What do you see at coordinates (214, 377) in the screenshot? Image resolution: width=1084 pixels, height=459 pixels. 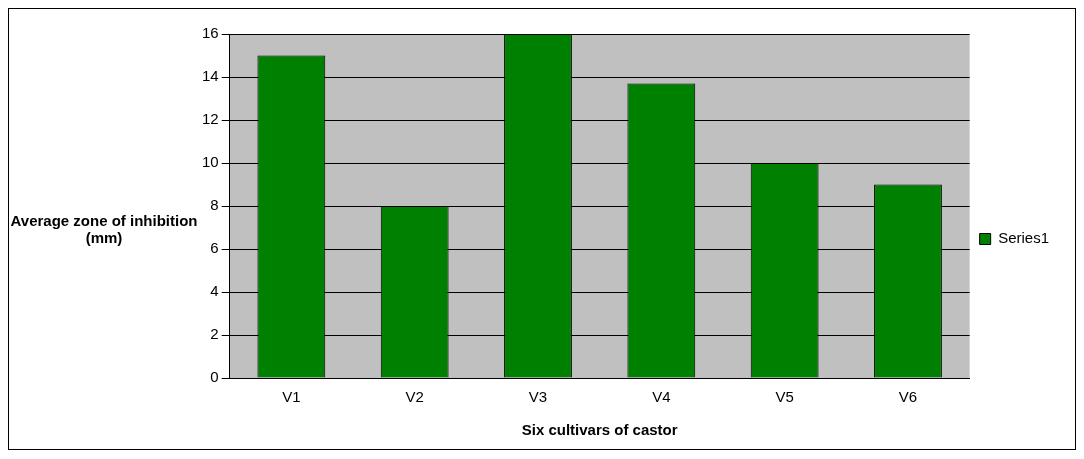 I see `y-tick-label: 0` at bounding box center [214, 377].